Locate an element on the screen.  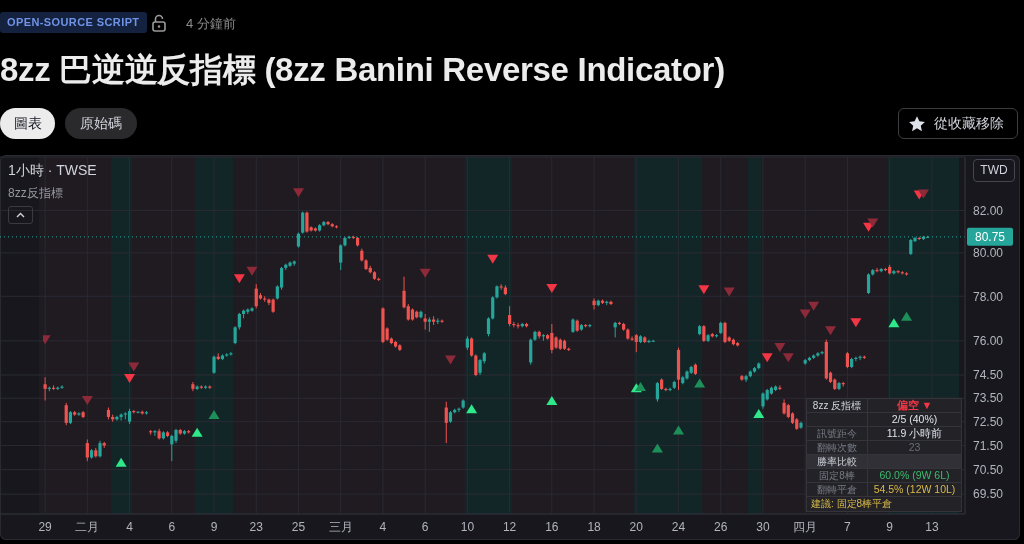
y-tick-label: 82.00 is located at coordinates (988, 210).